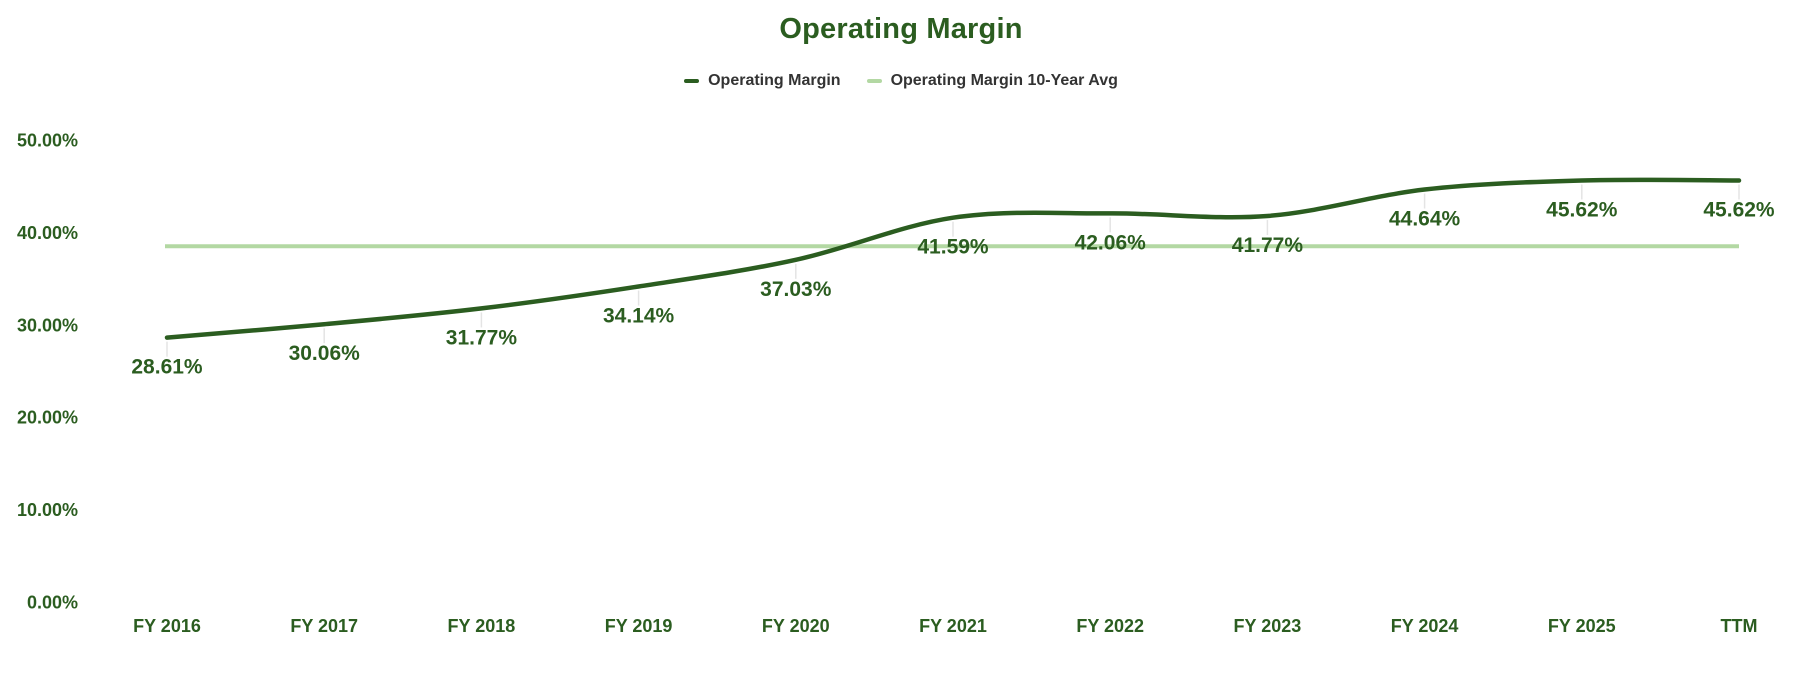  What do you see at coordinates (167, 626) in the screenshot?
I see `x-axis-label: FY 2016` at bounding box center [167, 626].